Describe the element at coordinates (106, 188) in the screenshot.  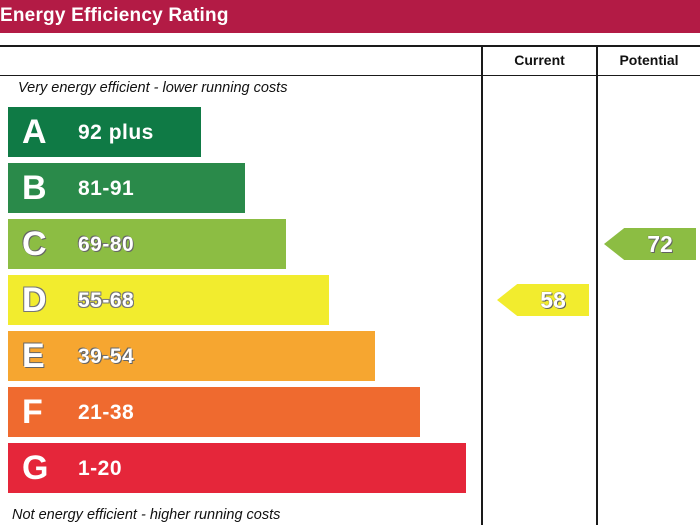
I see `band-range: 81-91` at that location.